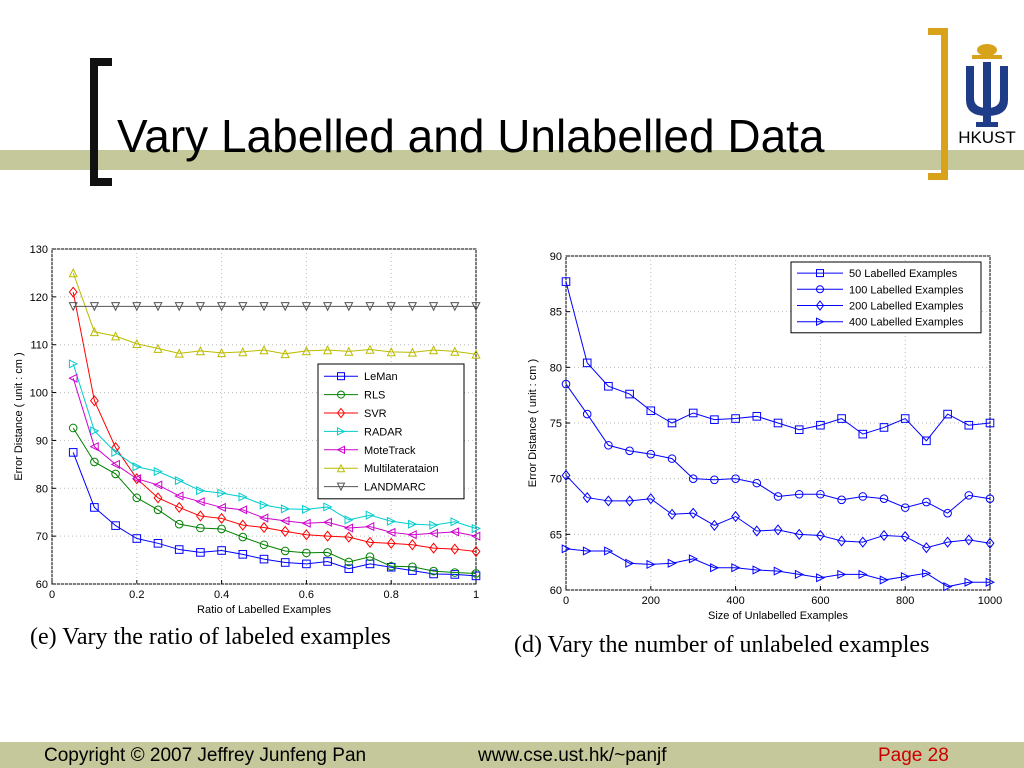  I want to click on right-ytick-label: 90, so click(556, 257).